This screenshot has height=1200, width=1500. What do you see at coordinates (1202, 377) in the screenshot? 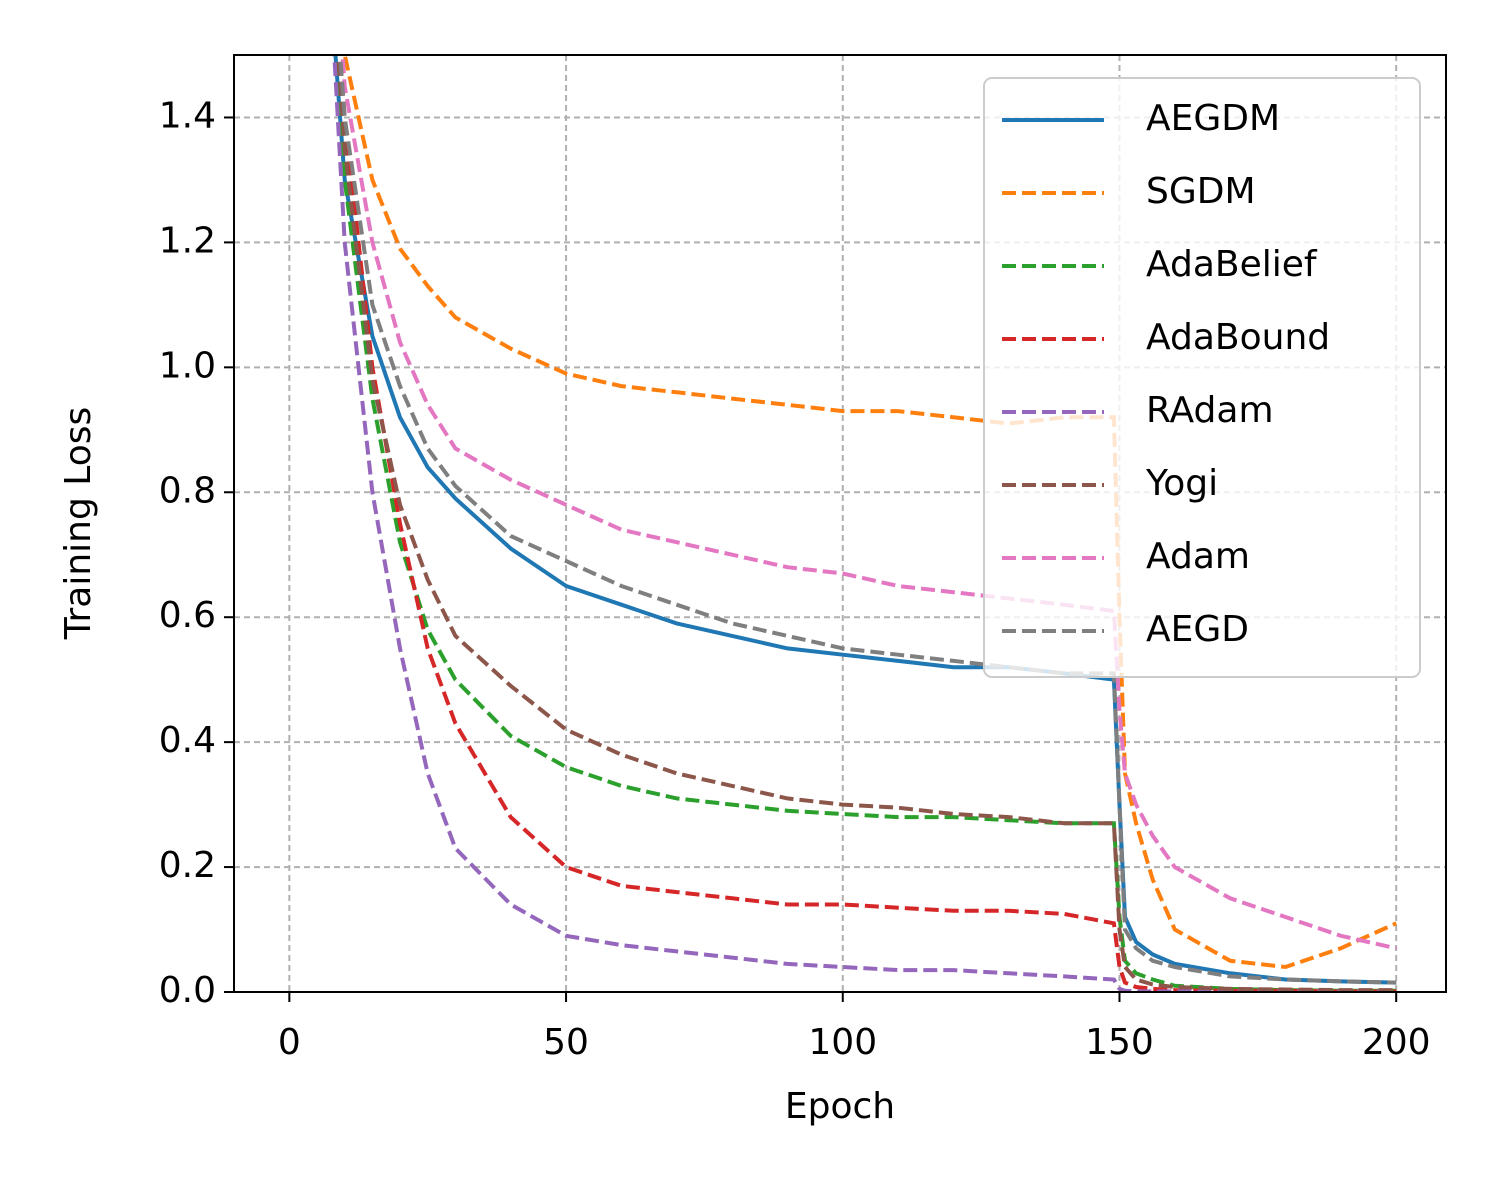
I see `legend-box` at bounding box center [1202, 377].